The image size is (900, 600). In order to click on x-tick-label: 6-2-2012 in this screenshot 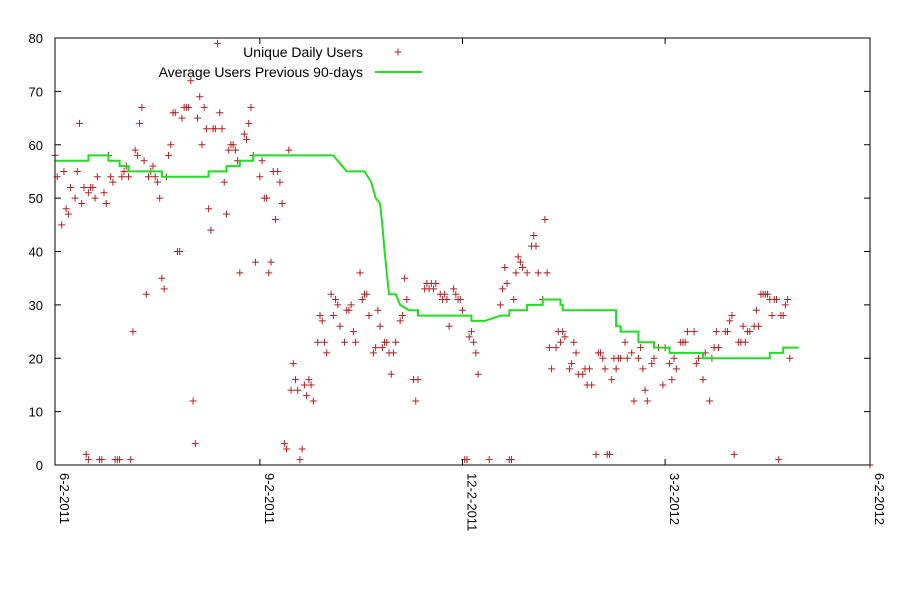, I will do `click(879, 499)`.